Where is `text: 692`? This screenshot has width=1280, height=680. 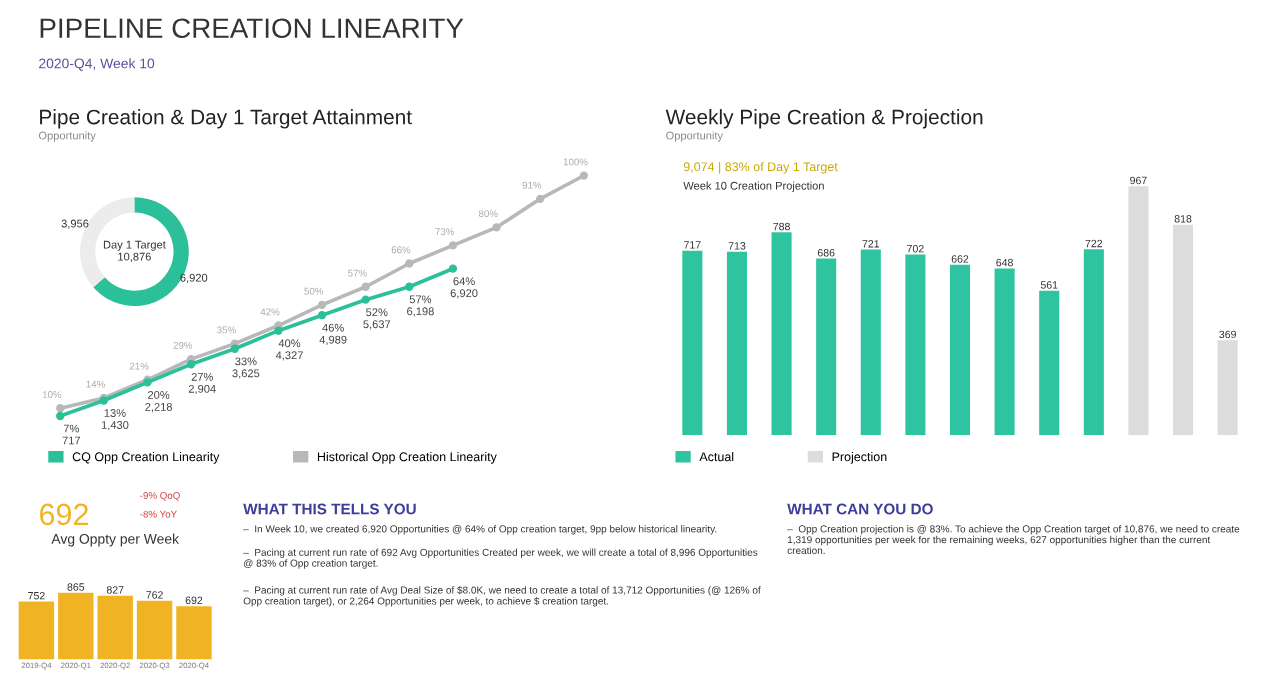
text: 692 is located at coordinates (64, 514).